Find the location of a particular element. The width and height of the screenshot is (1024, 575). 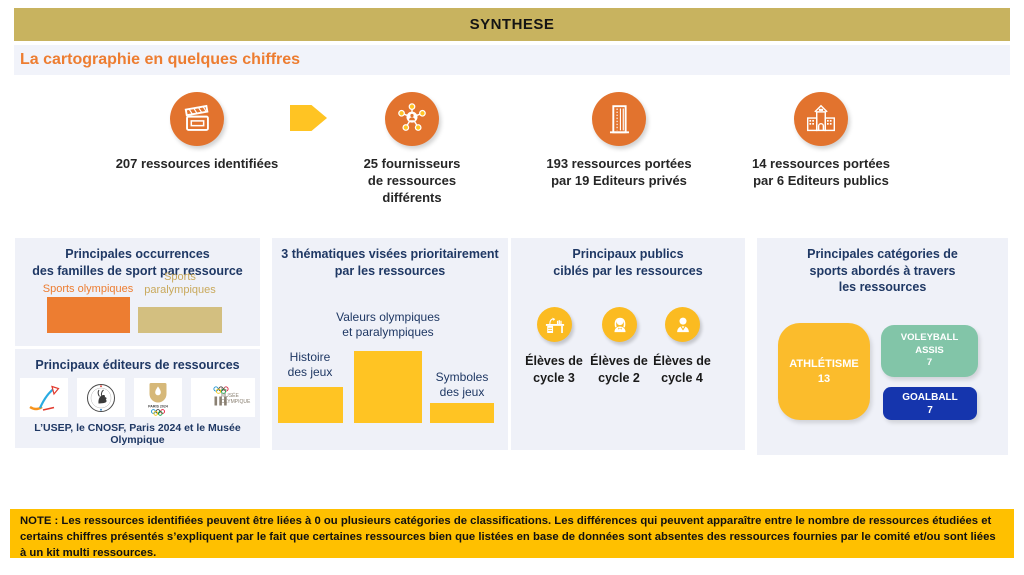

stat-identified-resources: 207 ressources identifiées is located at coordinates (197, 132).